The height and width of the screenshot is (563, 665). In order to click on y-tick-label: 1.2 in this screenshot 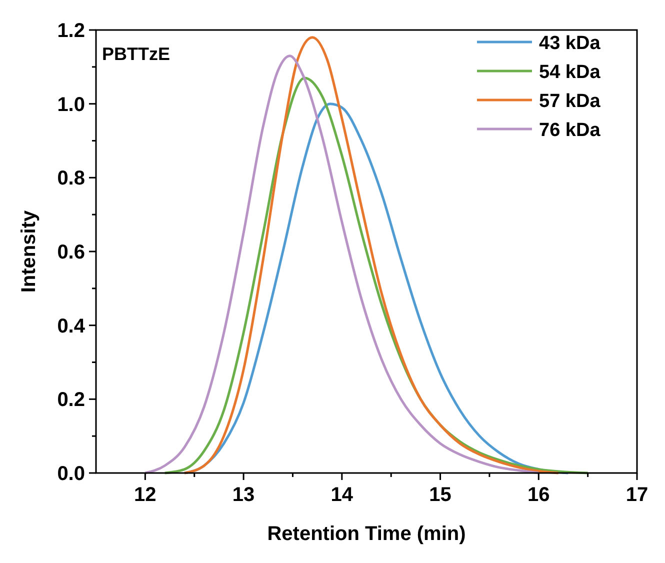, I will do `click(71, 31)`.